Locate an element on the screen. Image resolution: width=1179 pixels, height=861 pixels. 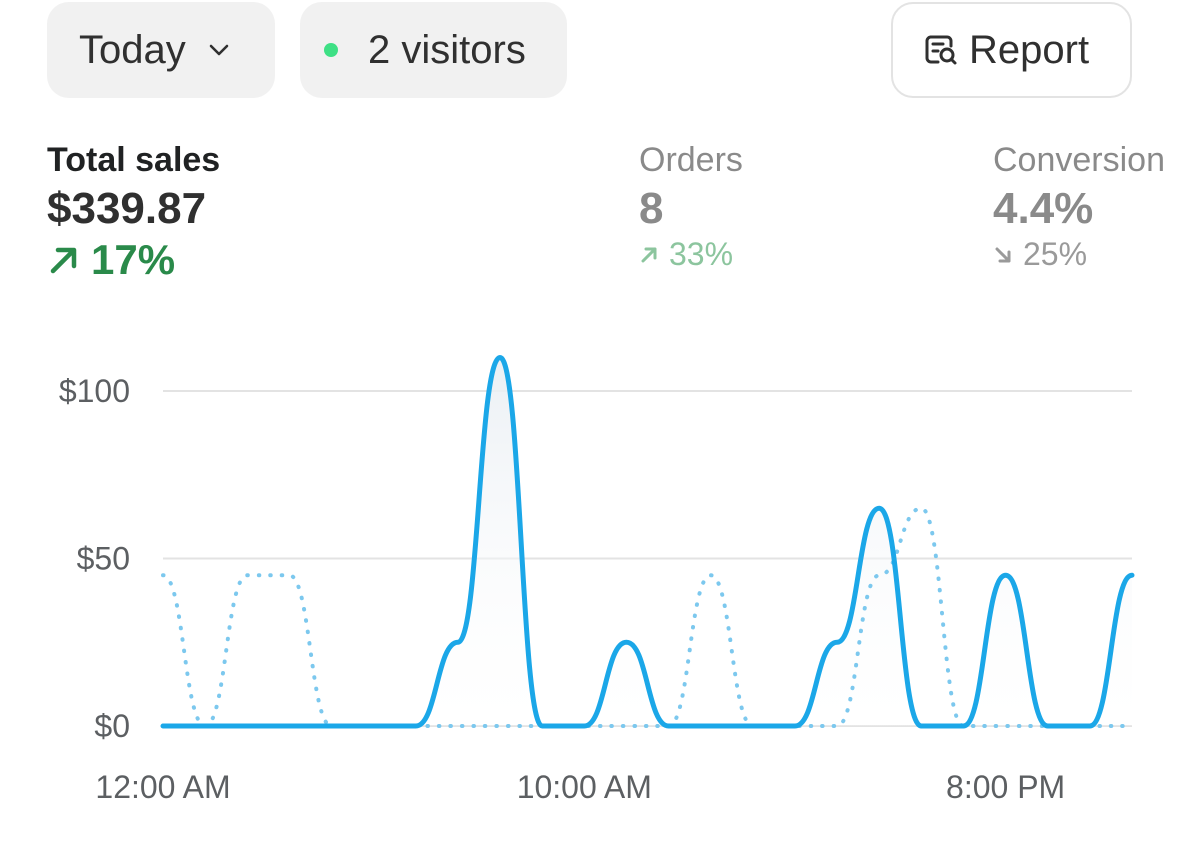
total-sales-value: $339.87 is located at coordinates (127, 208).